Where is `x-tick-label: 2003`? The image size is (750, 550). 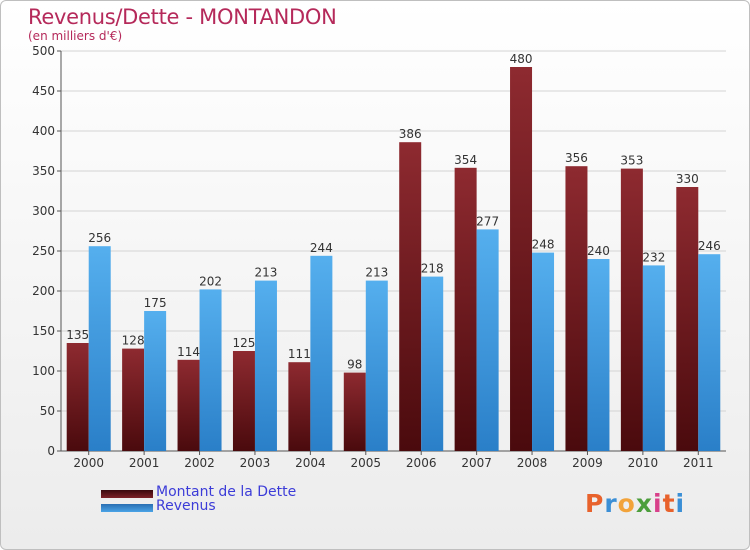
x-tick-label: 2003 is located at coordinates (255, 463).